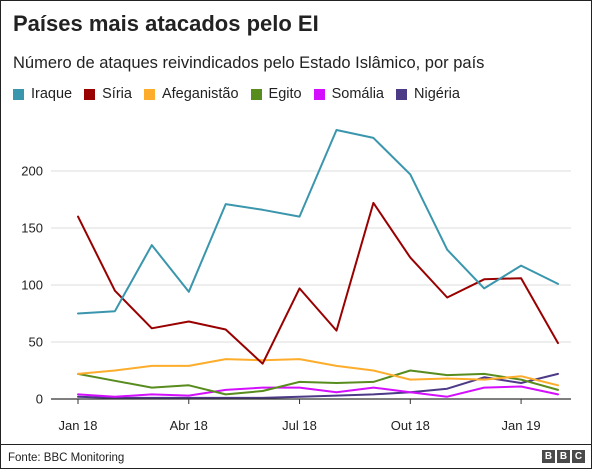 The image size is (592, 469). Describe the element at coordinates (52, 94) in the screenshot. I see `legend-label: Iraque` at that location.